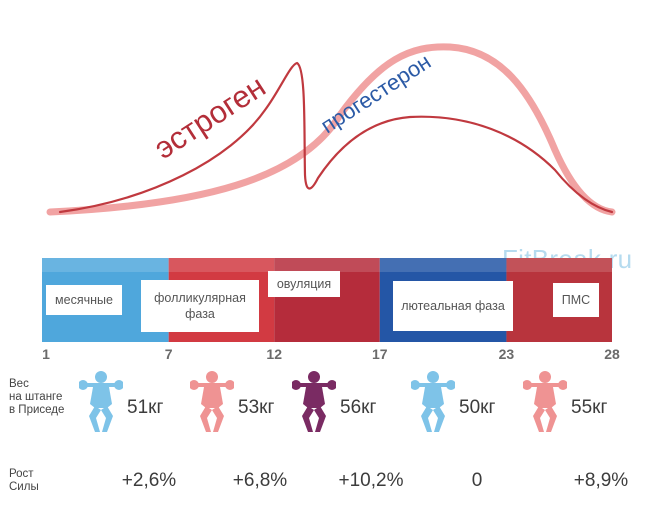 This screenshot has width=671, height=528. I want to click on squat-weight: 56кг, so click(358, 407).